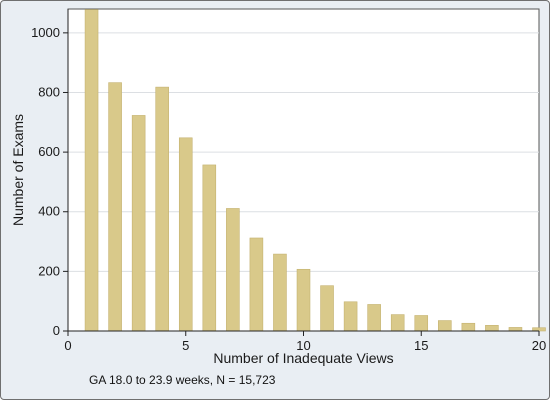 This screenshot has width=550, height=401. I want to click on x-axis: 0 5 10 15 20, so click(305, 341).